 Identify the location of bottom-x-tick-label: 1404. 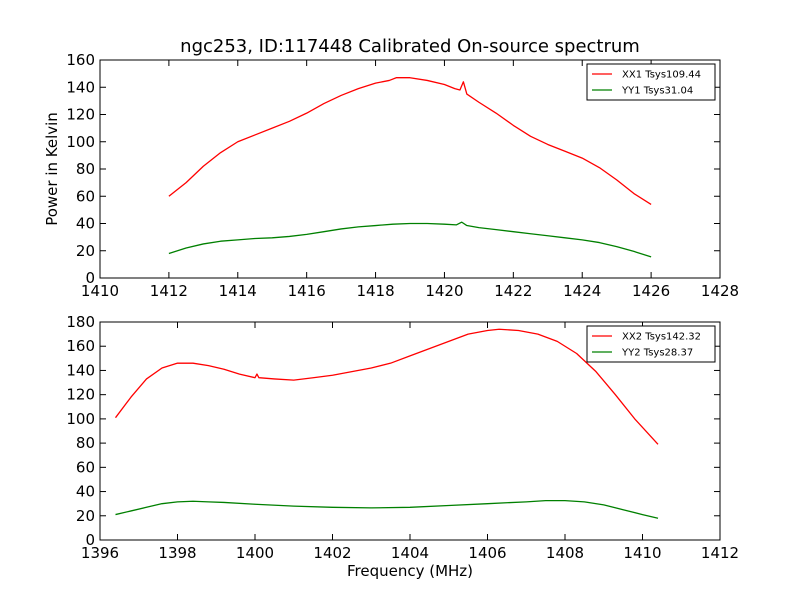
(410, 553).